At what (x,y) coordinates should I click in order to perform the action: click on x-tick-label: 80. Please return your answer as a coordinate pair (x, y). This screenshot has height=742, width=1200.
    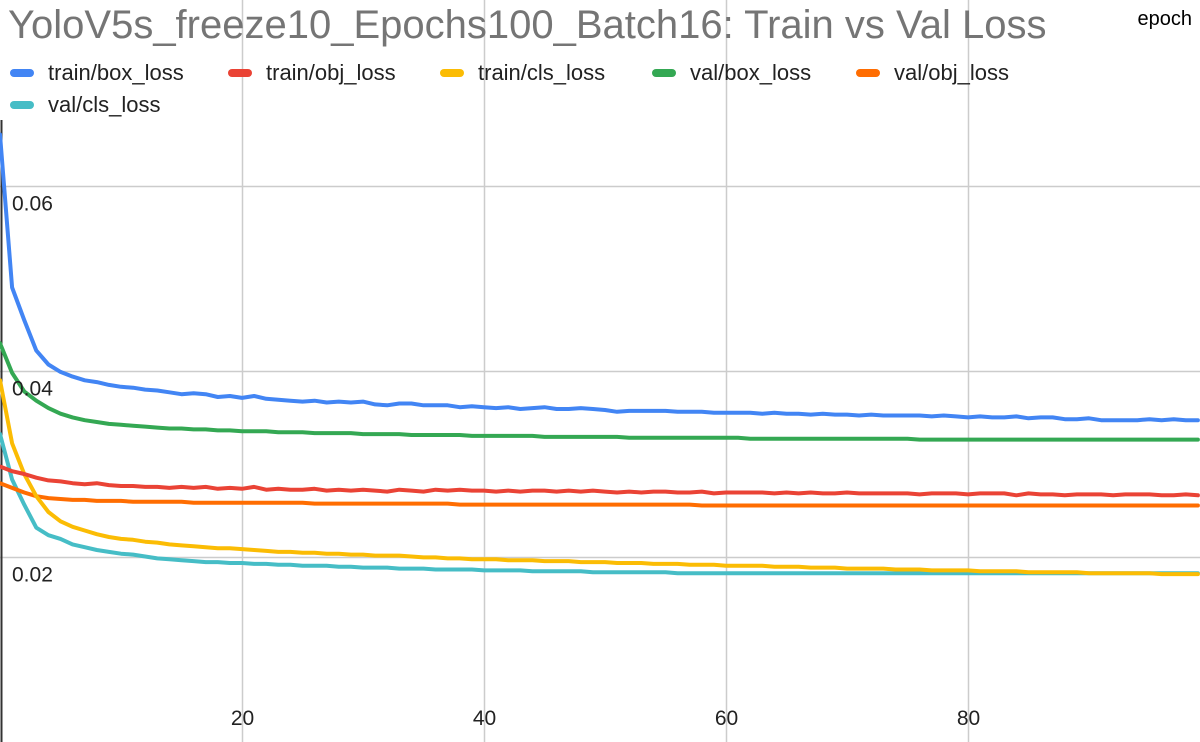
    Looking at the image, I should click on (968, 718).